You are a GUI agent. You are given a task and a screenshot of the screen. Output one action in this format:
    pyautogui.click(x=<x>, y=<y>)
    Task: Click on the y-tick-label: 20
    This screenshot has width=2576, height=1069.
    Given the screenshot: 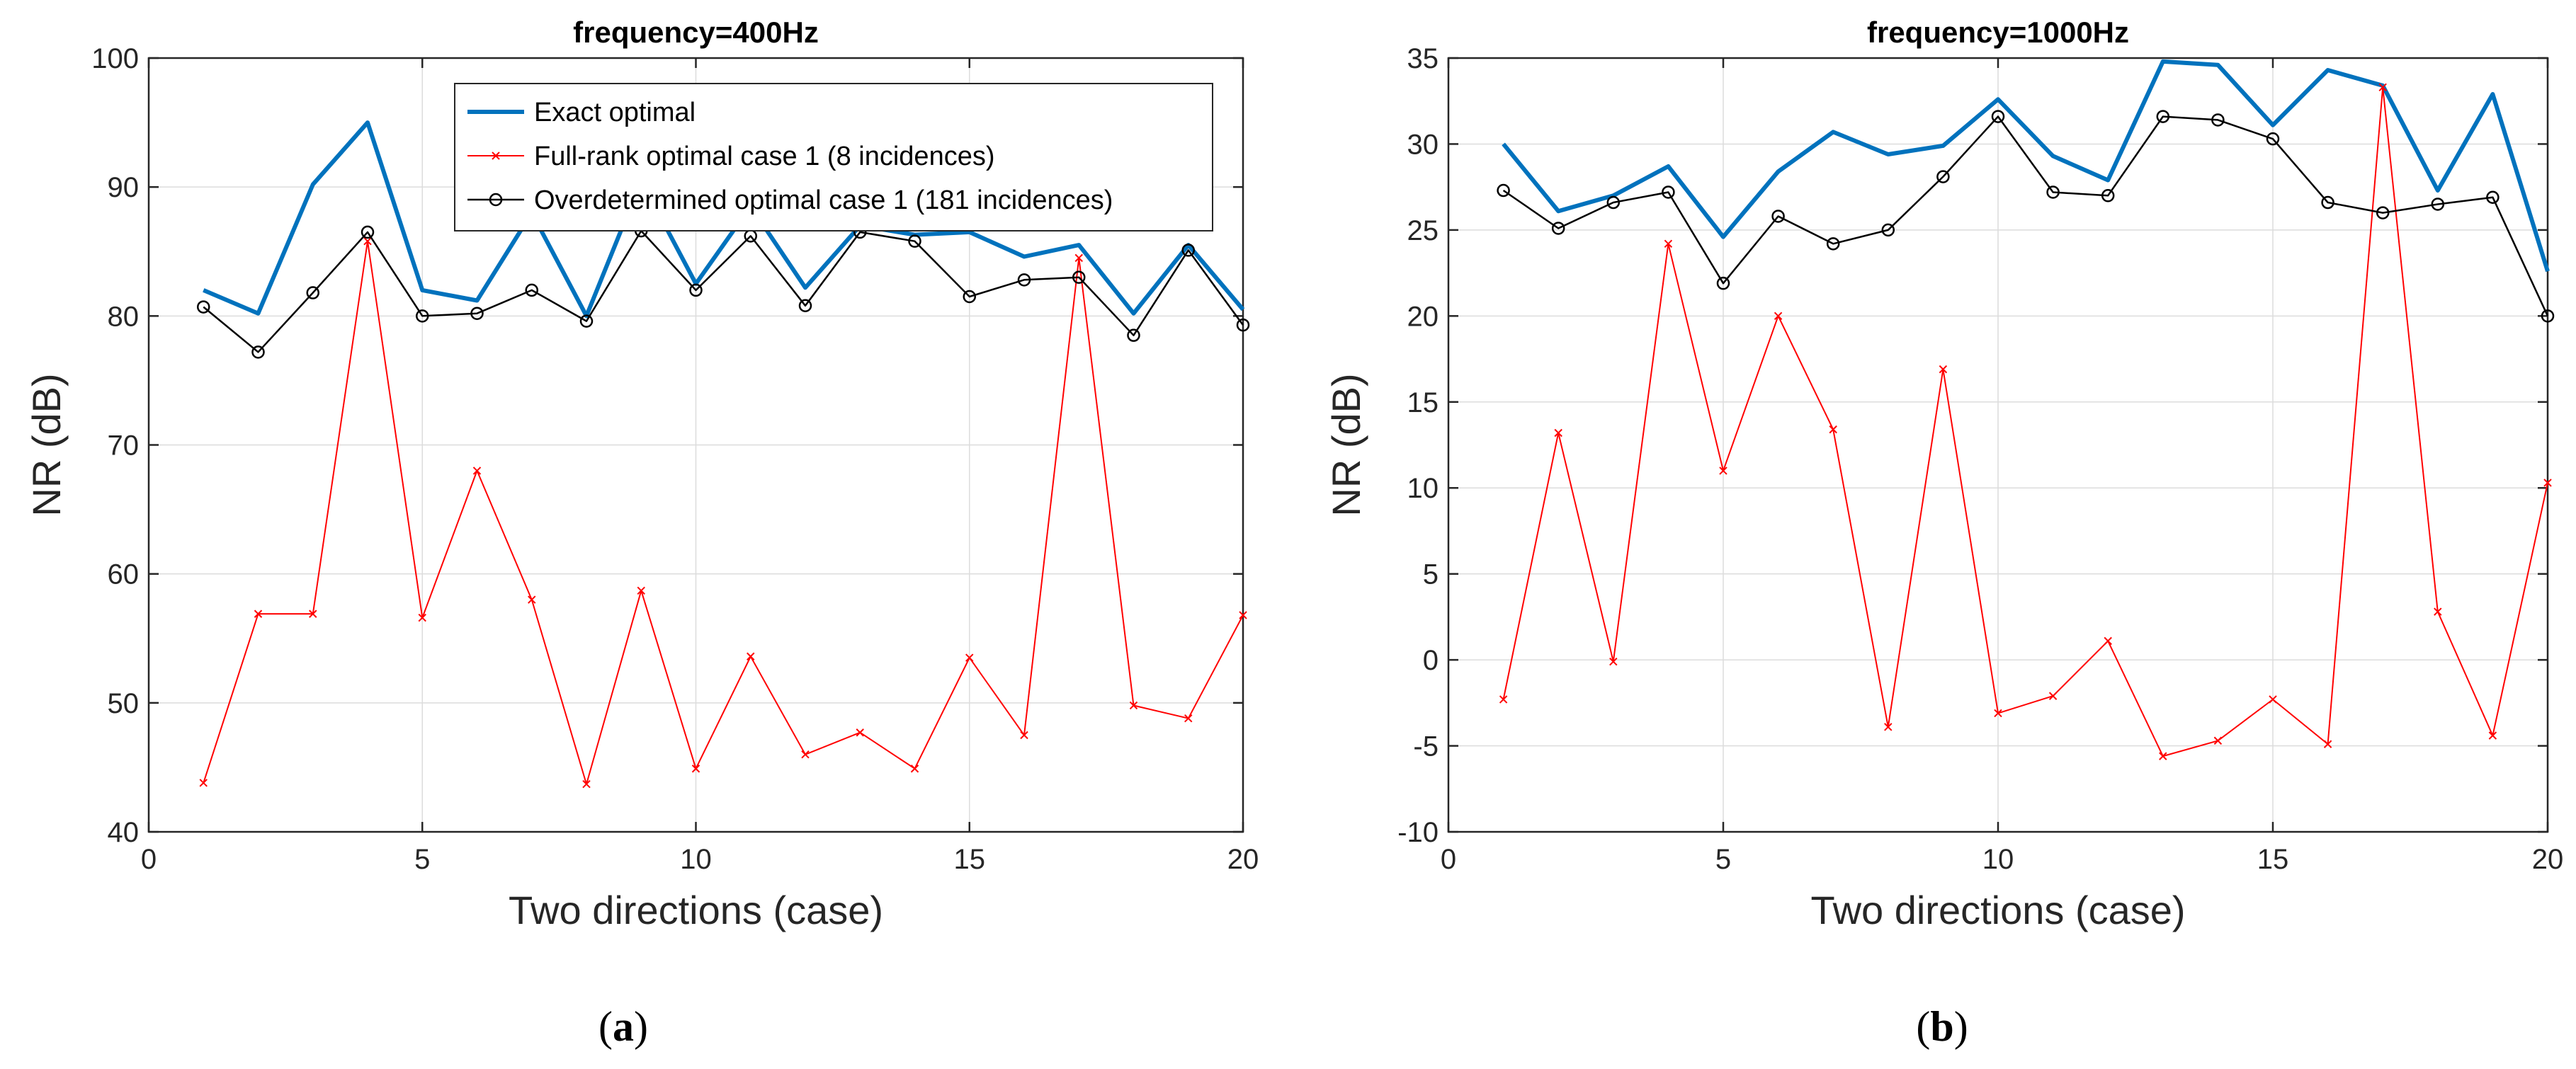 What is the action you would take?
    pyautogui.click(x=1423, y=316)
    